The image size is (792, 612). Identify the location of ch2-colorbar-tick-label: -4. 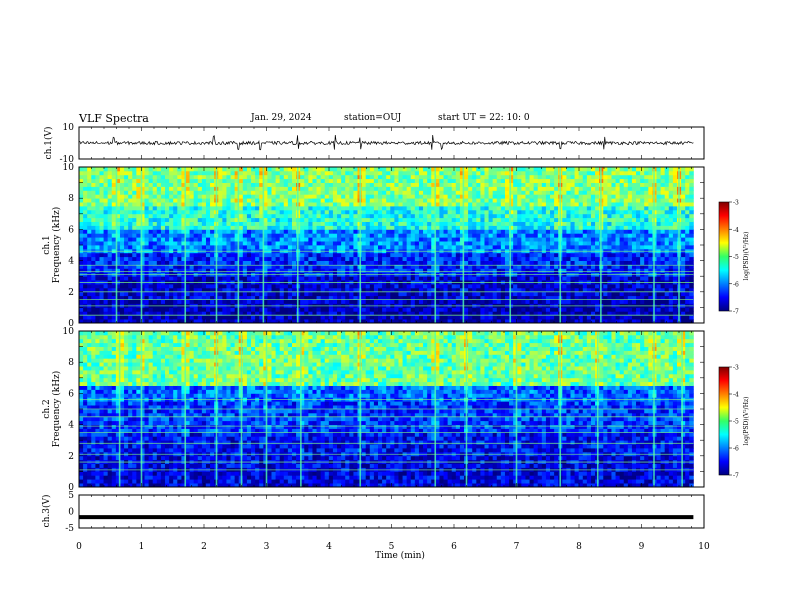
(736, 395).